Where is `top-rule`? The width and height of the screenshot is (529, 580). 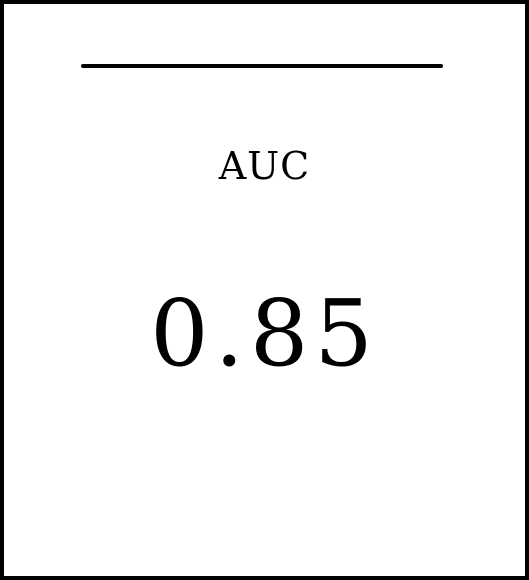
top-rule is located at coordinates (262, 66).